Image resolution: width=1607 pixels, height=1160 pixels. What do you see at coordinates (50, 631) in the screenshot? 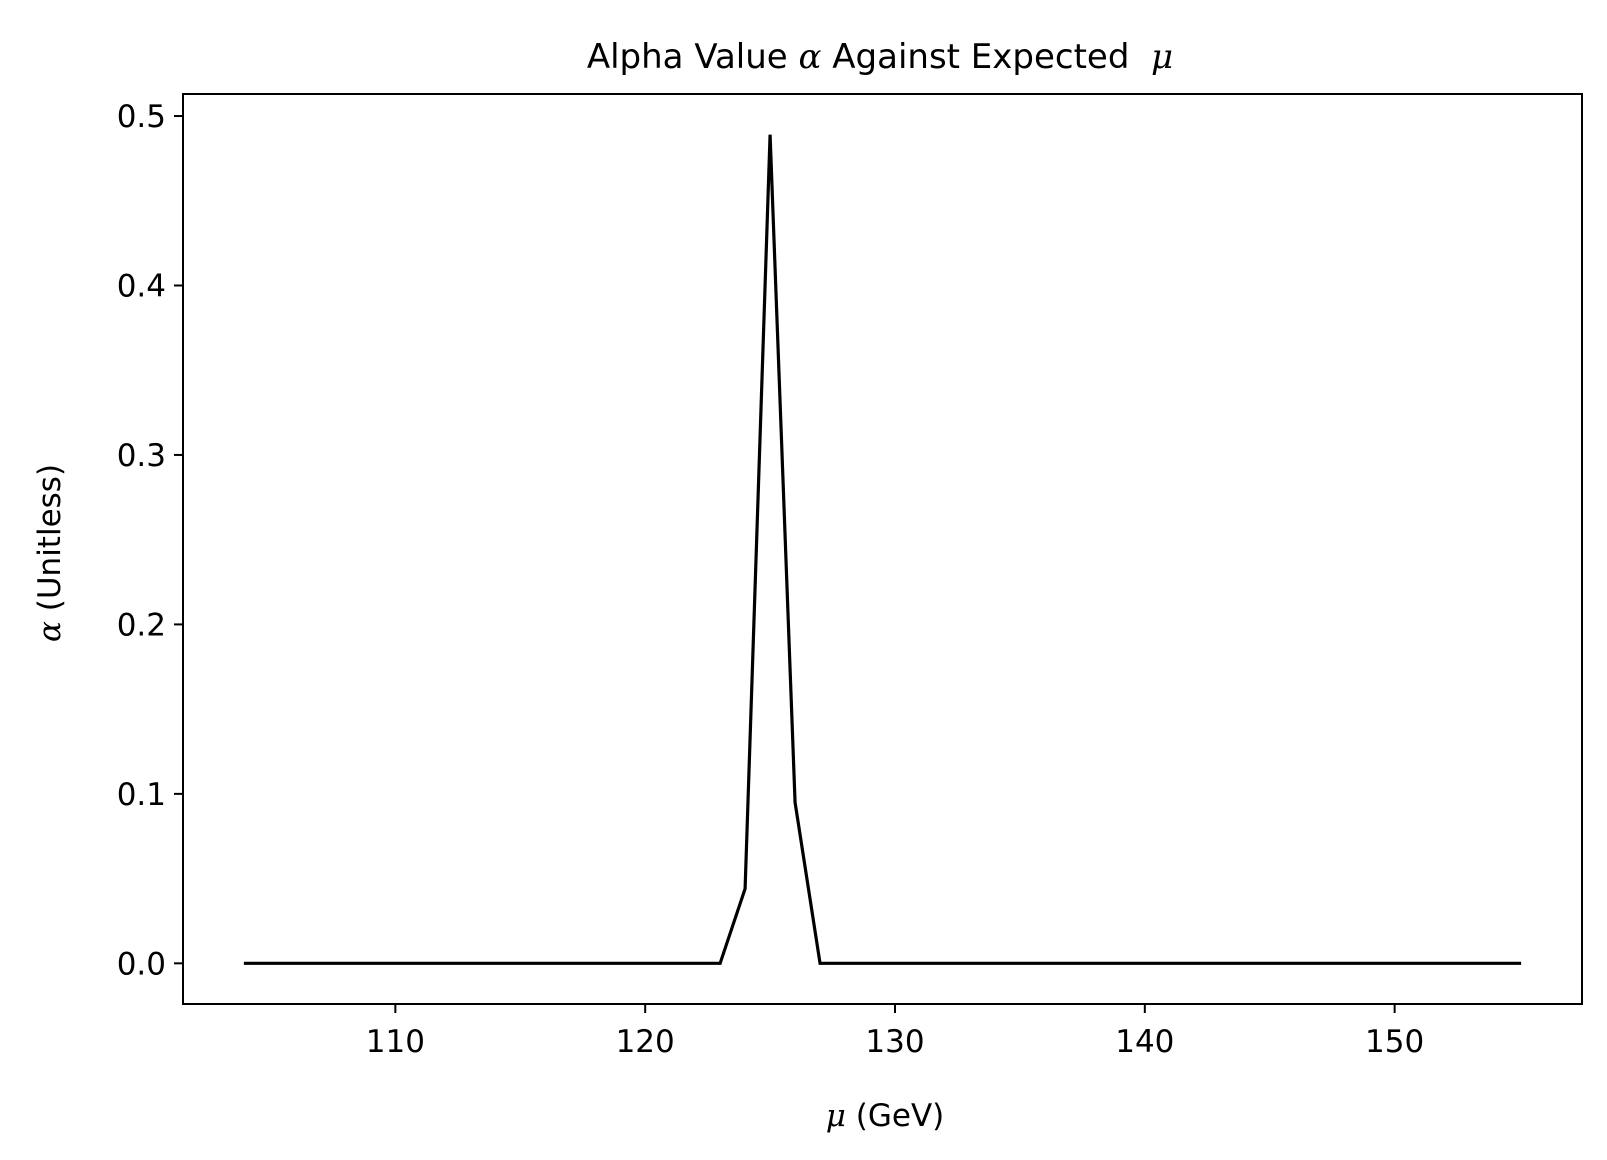
I see `y-label-alpha-symbol: α` at bounding box center [50, 631].